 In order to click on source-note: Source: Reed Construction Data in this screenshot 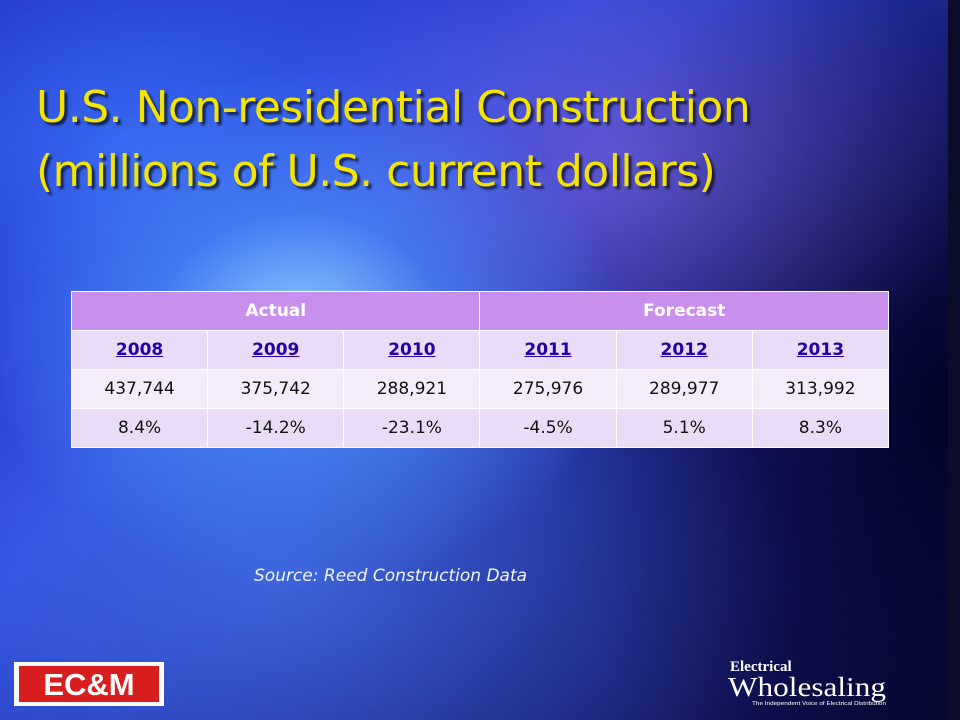, I will do `click(391, 576)`.